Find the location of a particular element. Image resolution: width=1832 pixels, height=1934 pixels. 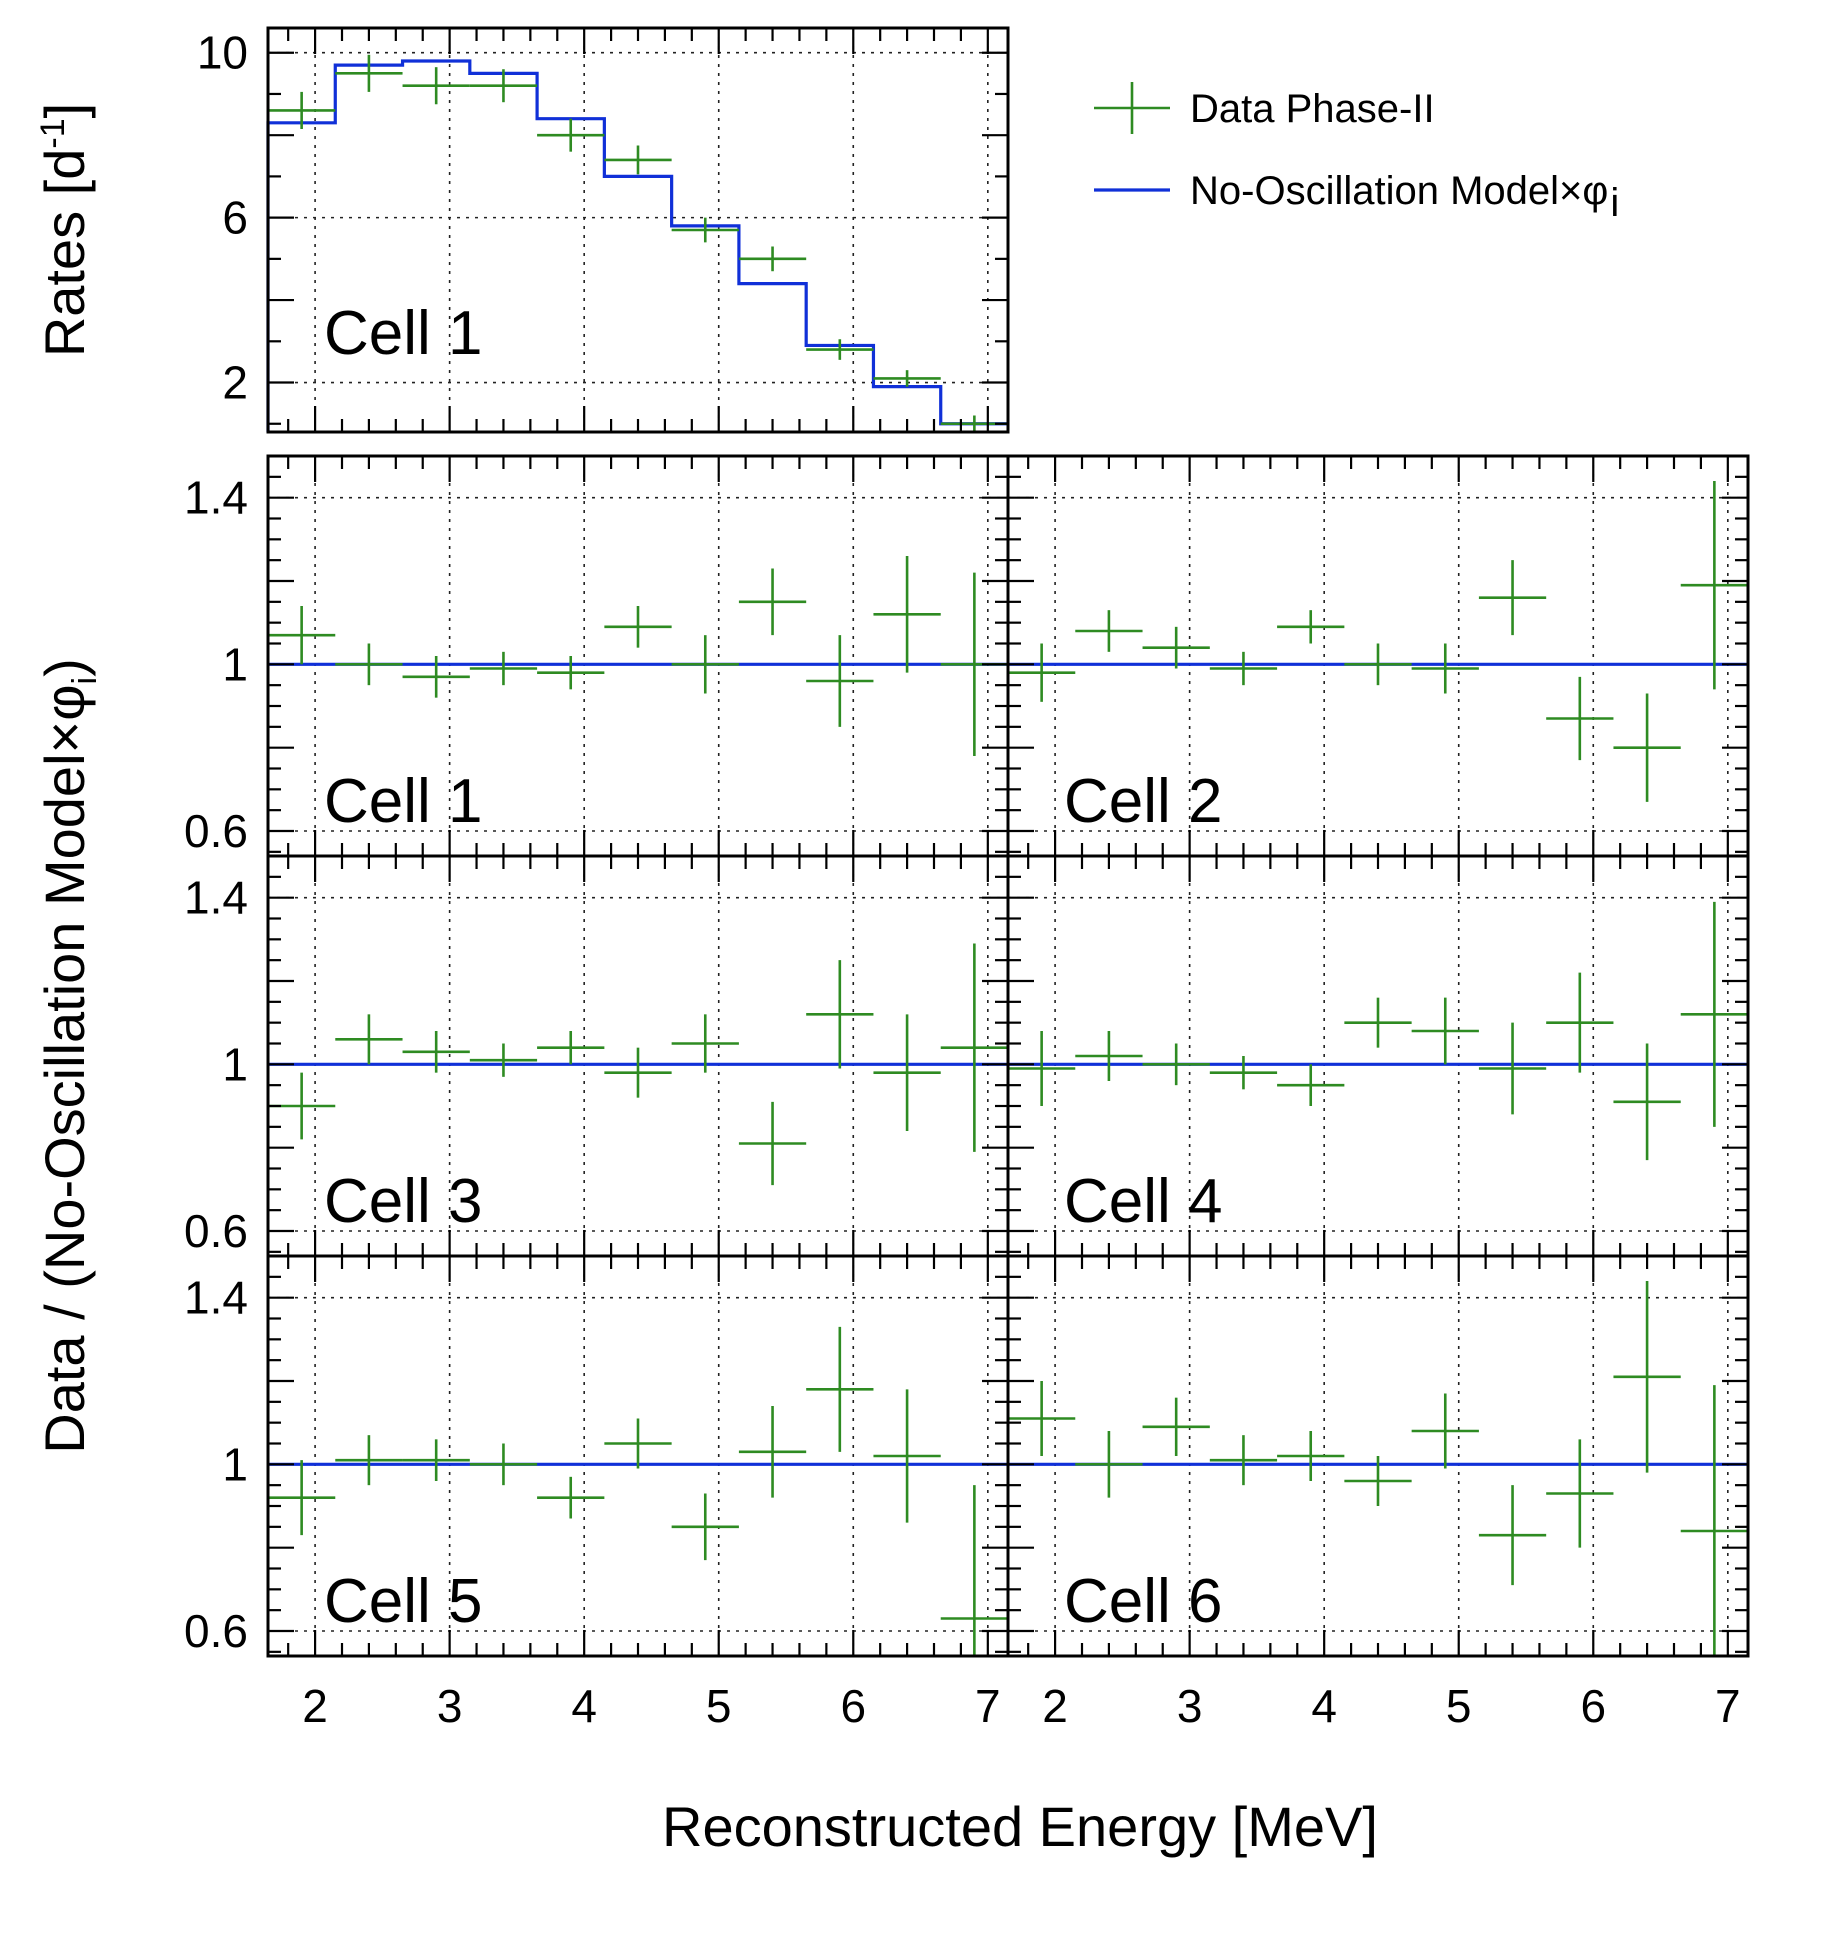

y-tick-label: 2 is located at coordinates (235, 383).